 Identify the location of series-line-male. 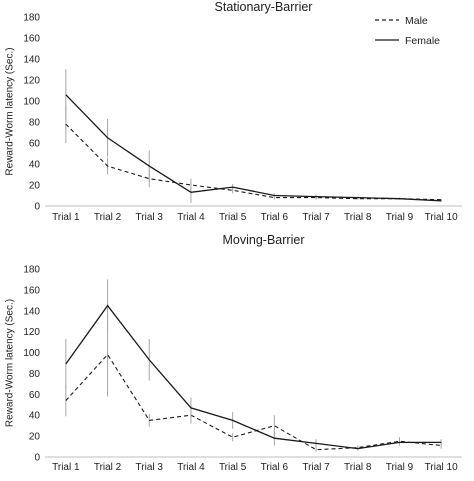
(253, 162).